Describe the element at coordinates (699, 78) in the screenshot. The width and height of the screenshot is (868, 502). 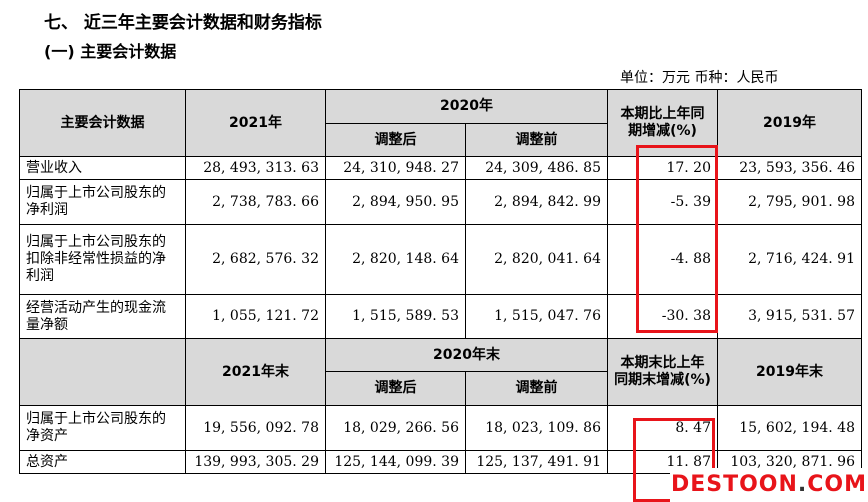
I see `unit-note: 单位：万元 币种：人民币` at that location.